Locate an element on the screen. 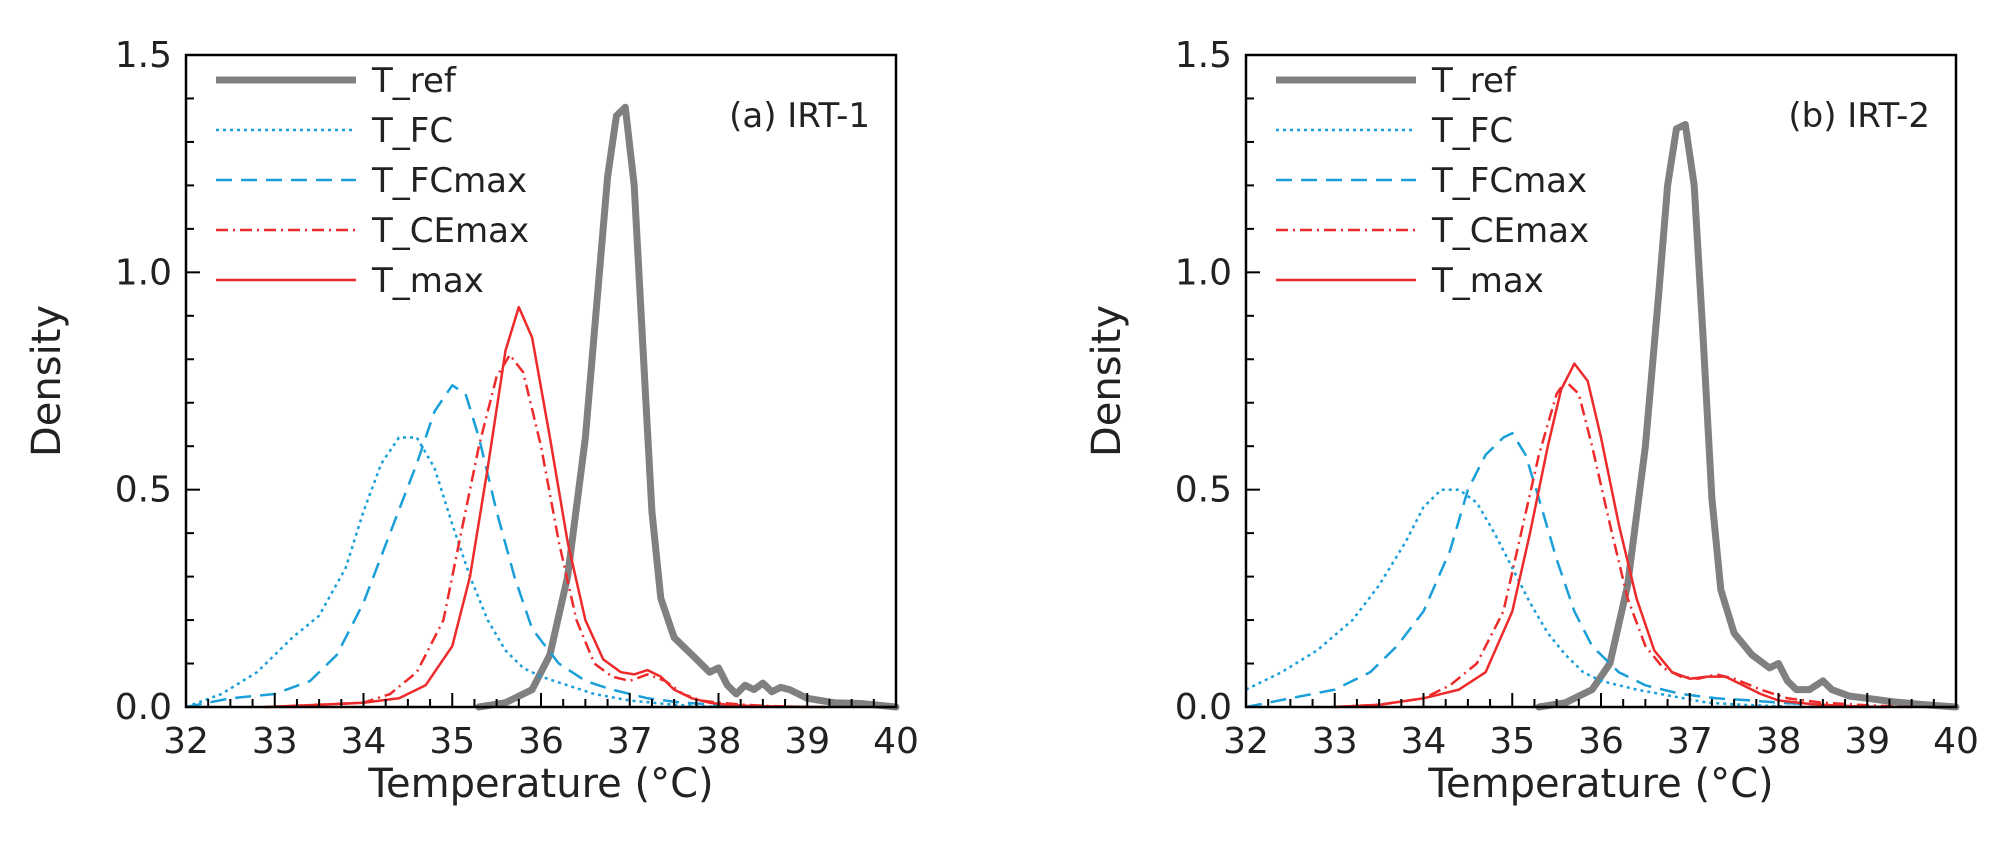 Image resolution: width=1991 pixels, height=866 pixels. series-line-t-fcmax is located at coordinates (1556, 570).